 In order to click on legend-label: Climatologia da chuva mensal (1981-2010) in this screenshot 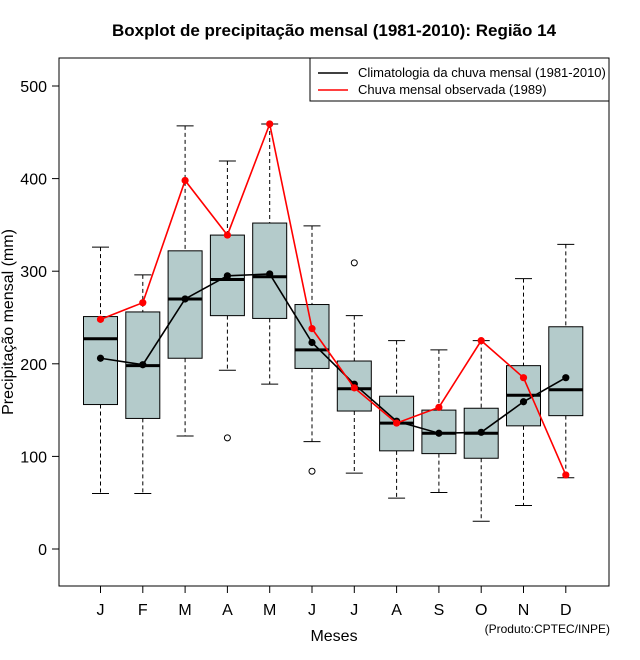, I will do `click(482, 72)`.